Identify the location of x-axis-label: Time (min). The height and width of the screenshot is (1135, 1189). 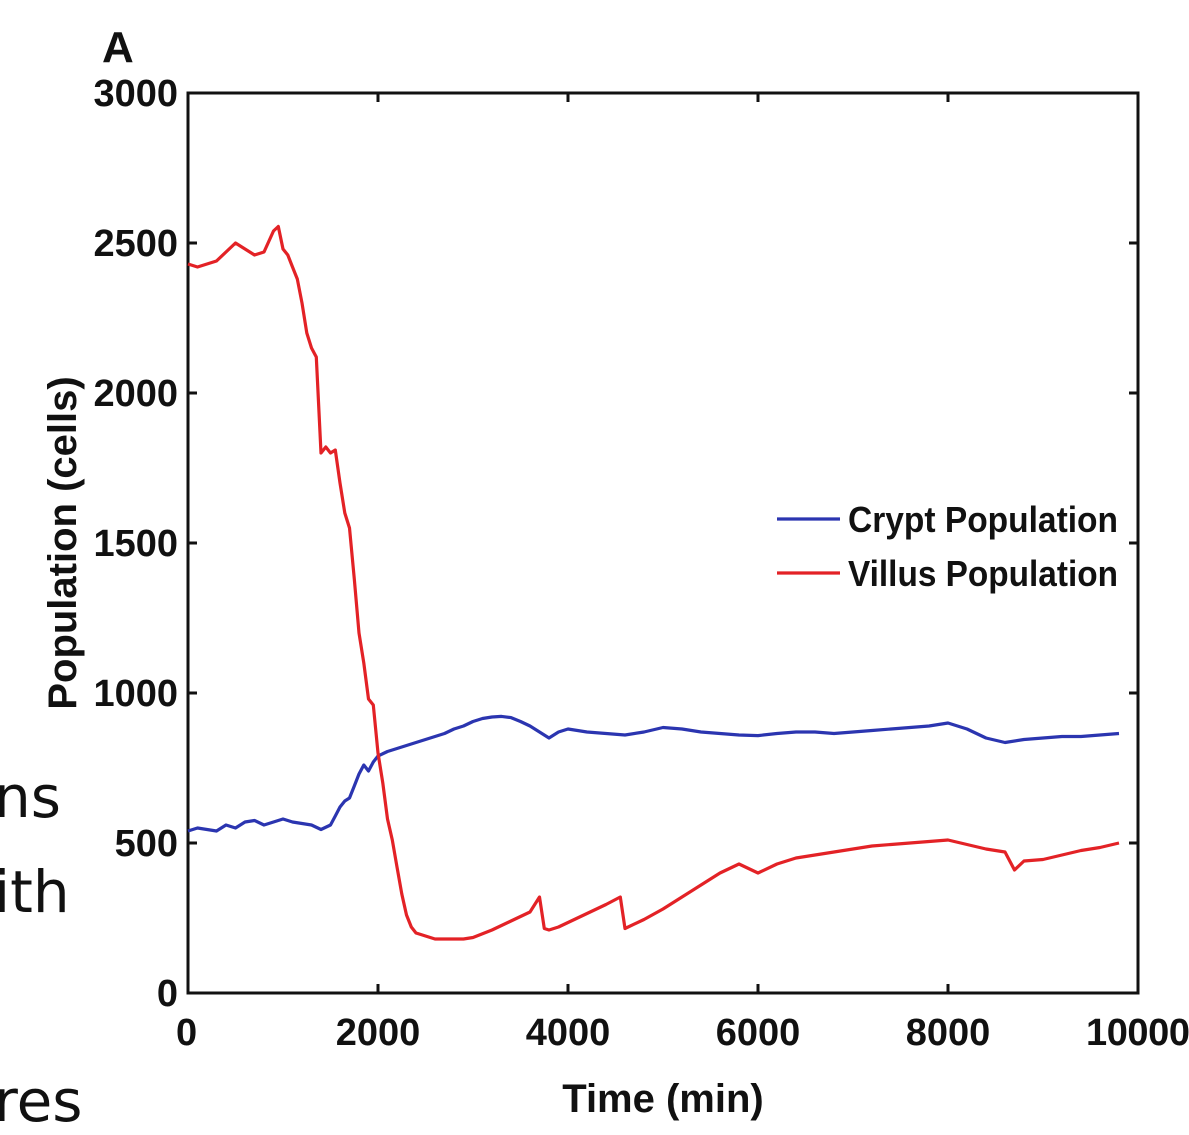
(663, 1099).